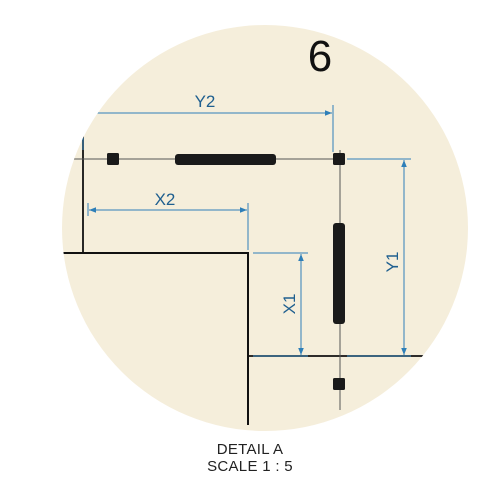  What do you see at coordinates (392, 262) in the screenshot?
I see `dimension-label-y1: Y1` at bounding box center [392, 262].